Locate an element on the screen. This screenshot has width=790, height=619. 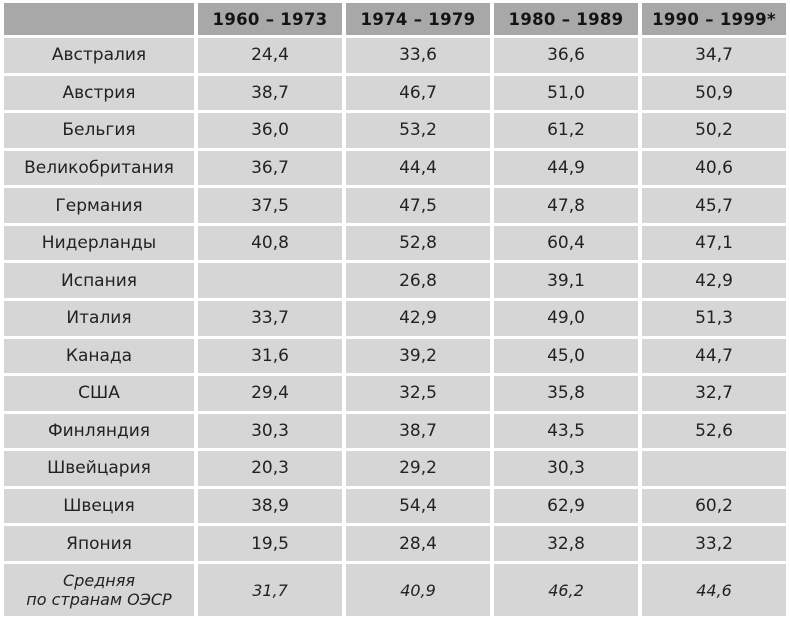
table-row: Австралия 24,4 33,6 36,6 34,7 is located at coordinates (395, 55).